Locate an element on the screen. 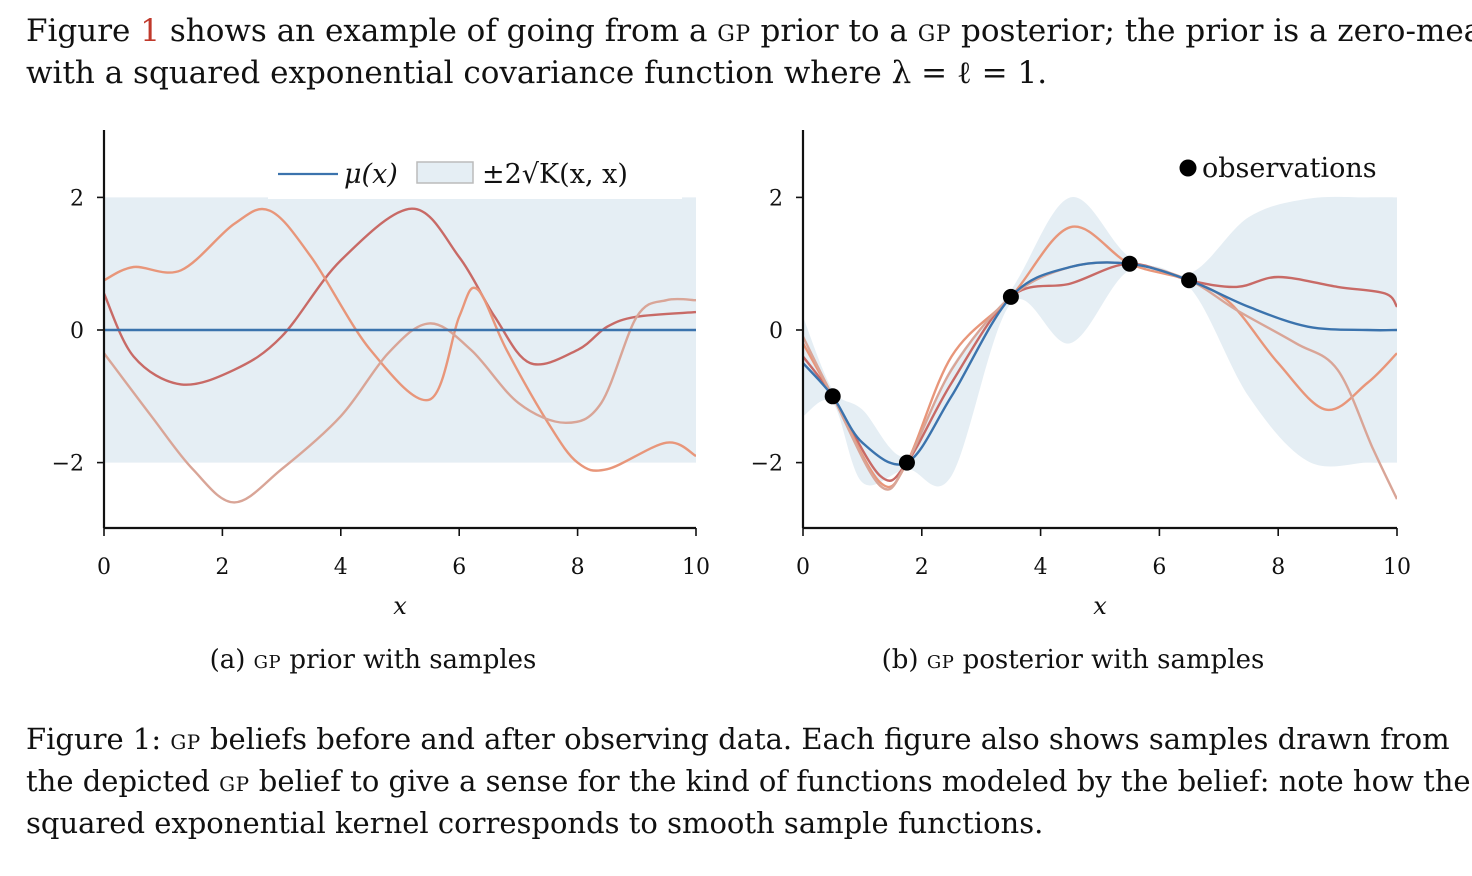 The width and height of the screenshot is (1472, 876). posterior-mean-curve is located at coordinates (1100, 363).